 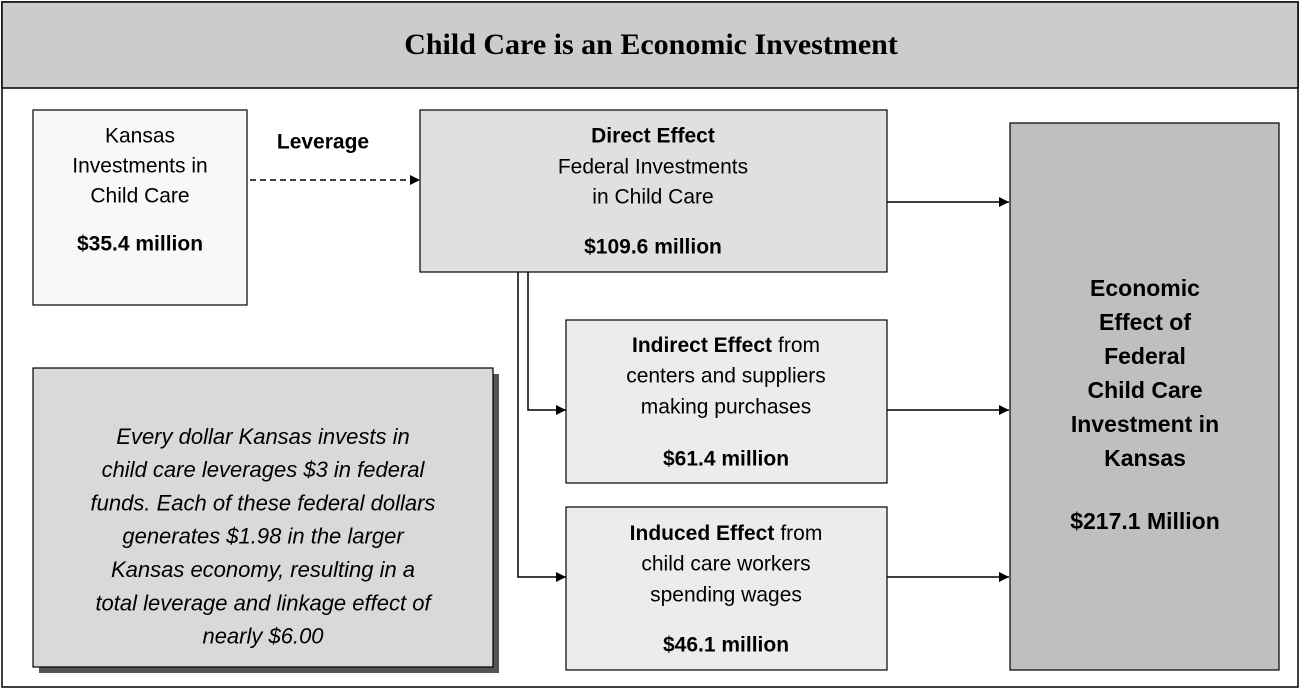 What do you see at coordinates (1145, 521) in the screenshot?
I see `total-amount: $217.1 Million` at bounding box center [1145, 521].